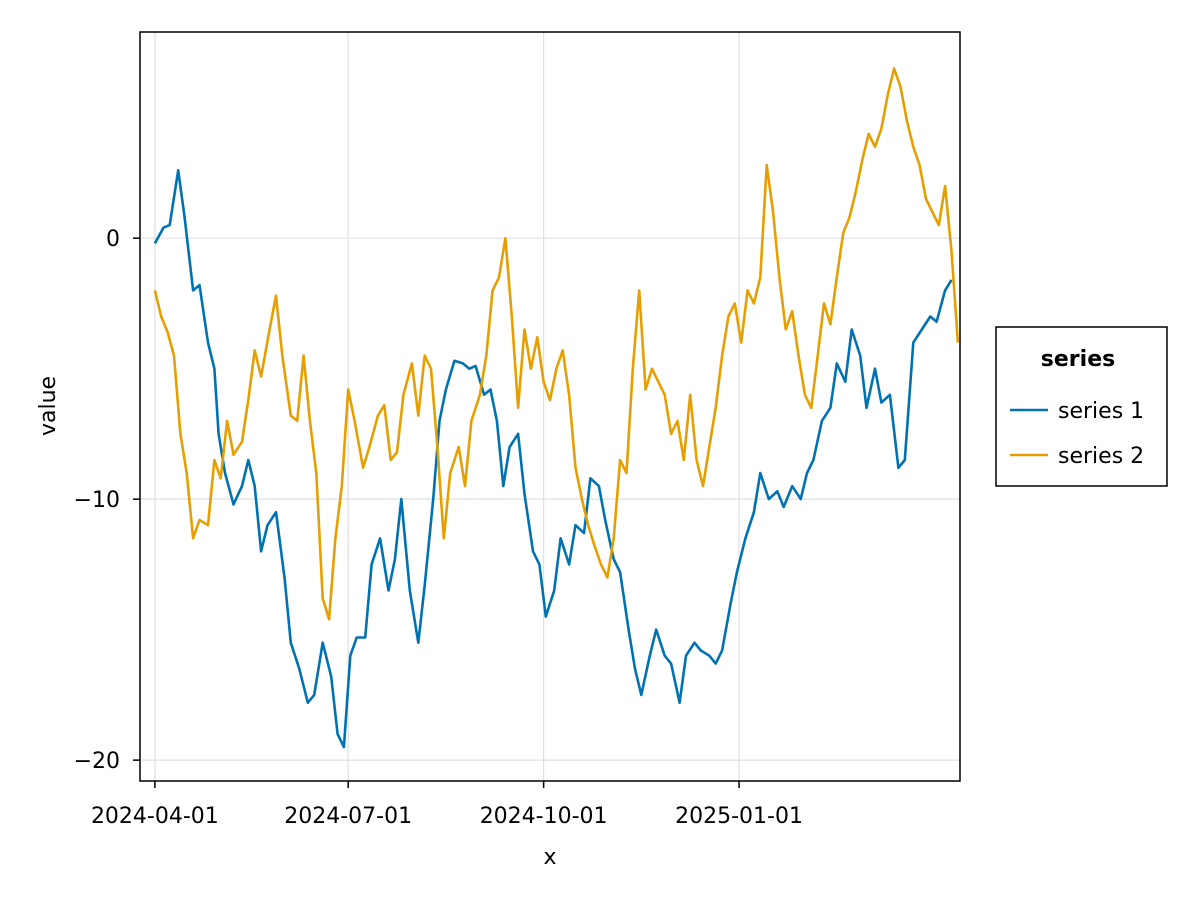 This screenshot has height=900, width=1200. I want to click on legend-box, so click(1081, 406).